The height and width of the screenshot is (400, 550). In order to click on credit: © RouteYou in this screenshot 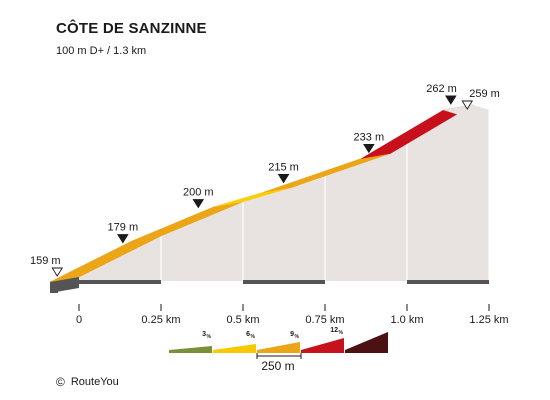, I will do `click(87, 382)`.